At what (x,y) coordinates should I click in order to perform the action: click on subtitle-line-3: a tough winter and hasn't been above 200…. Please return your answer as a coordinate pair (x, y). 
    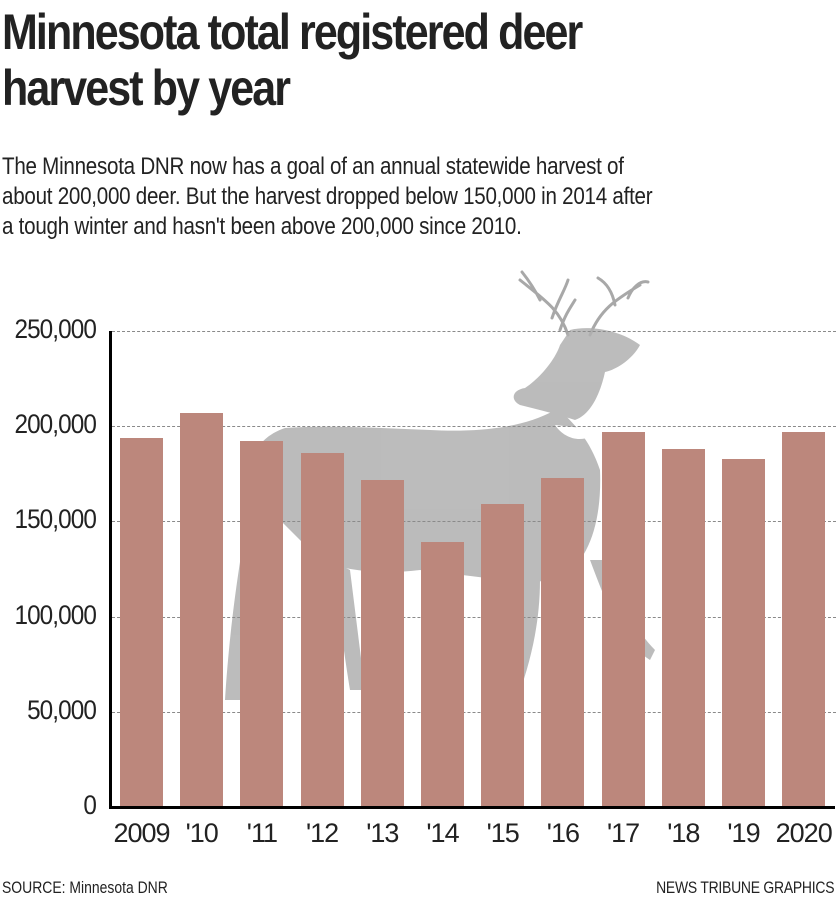
    Looking at the image, I should click on (262, 226).